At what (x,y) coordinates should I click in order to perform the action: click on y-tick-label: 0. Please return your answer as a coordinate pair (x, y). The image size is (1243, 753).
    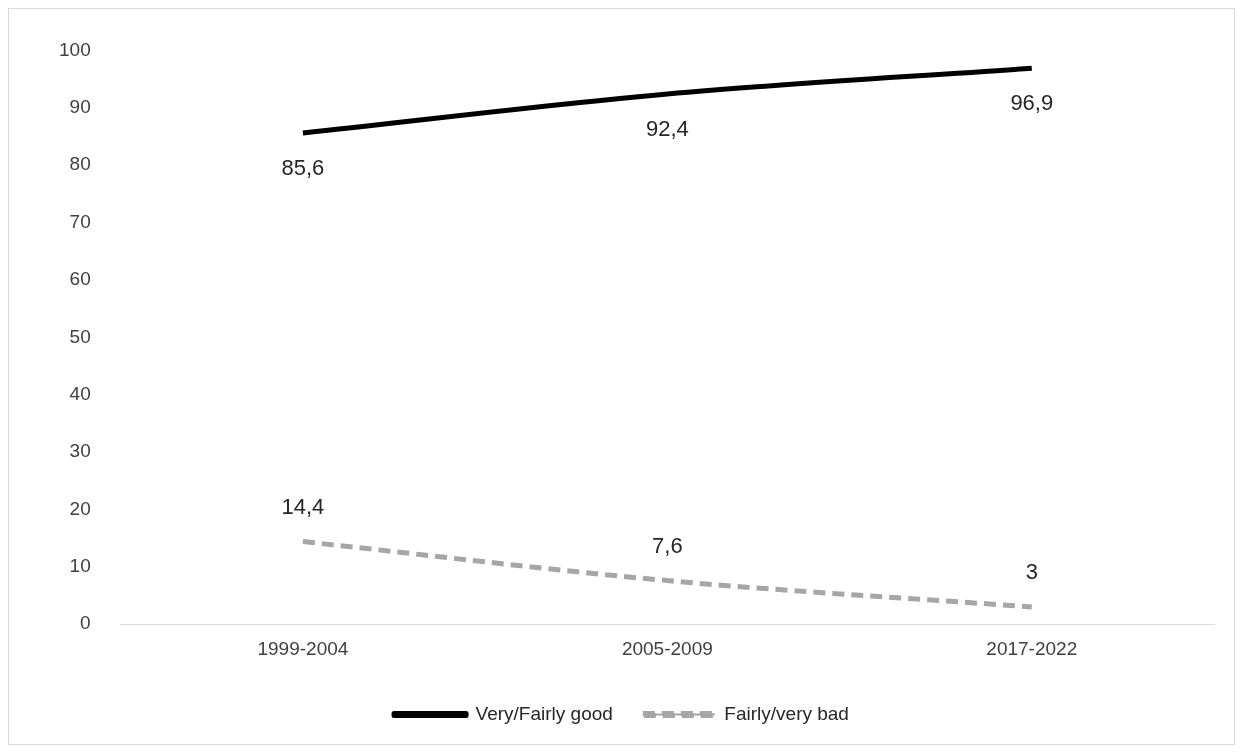
    Looking at the image, I should click on (85, 623).